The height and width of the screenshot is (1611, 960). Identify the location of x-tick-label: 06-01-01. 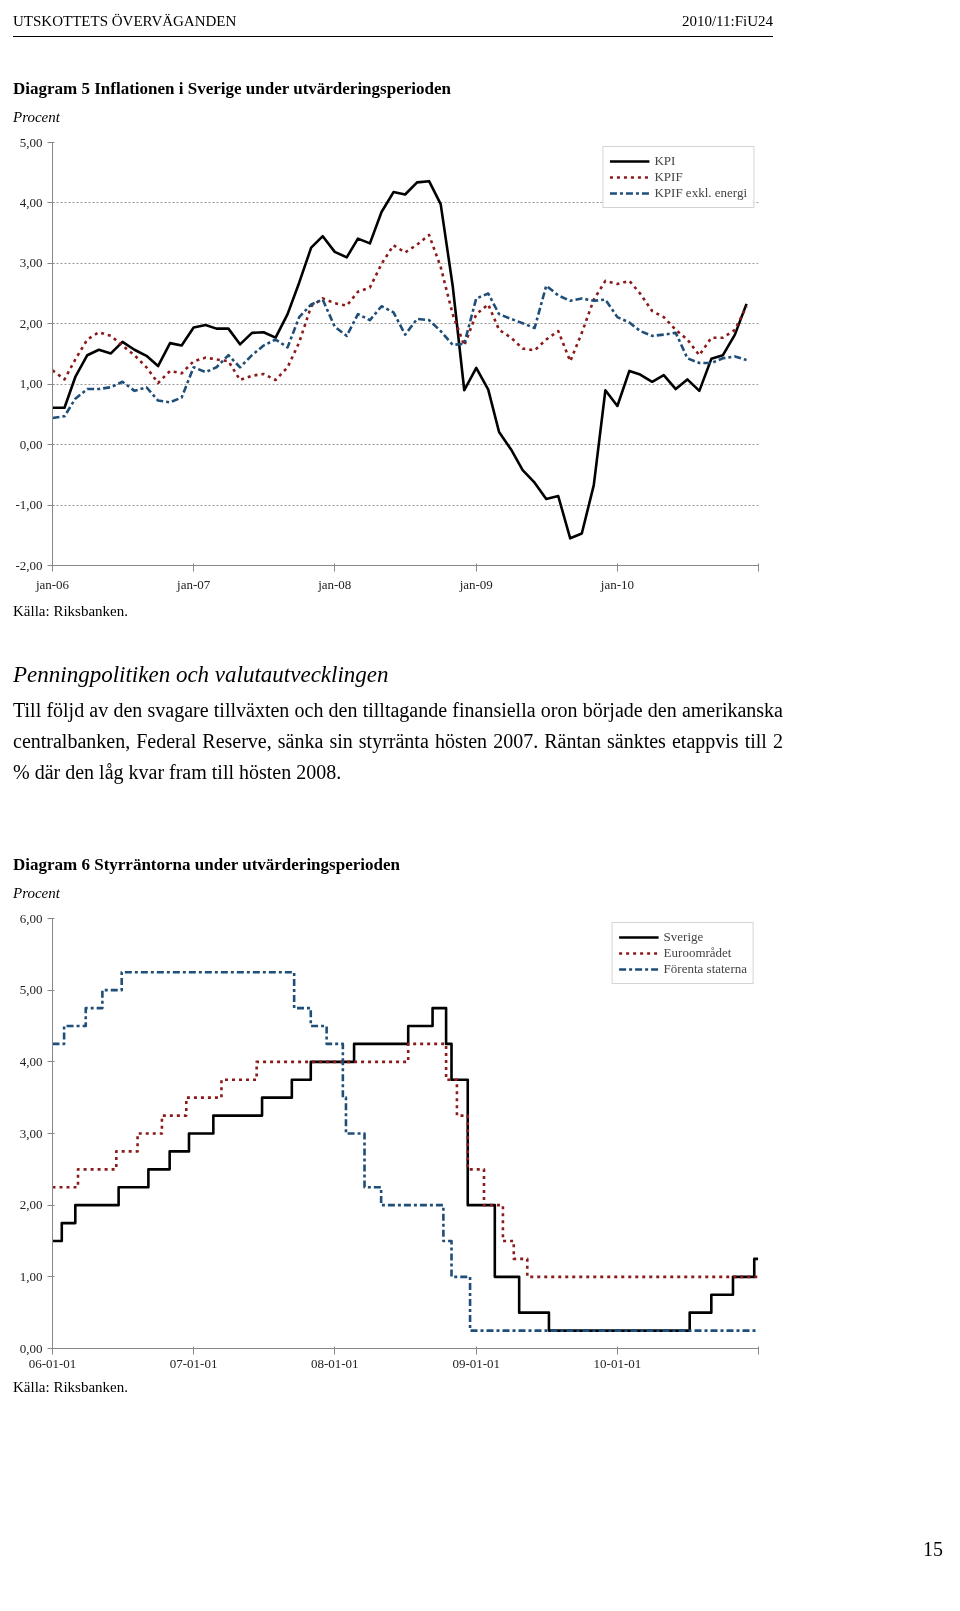
(52, 1363).